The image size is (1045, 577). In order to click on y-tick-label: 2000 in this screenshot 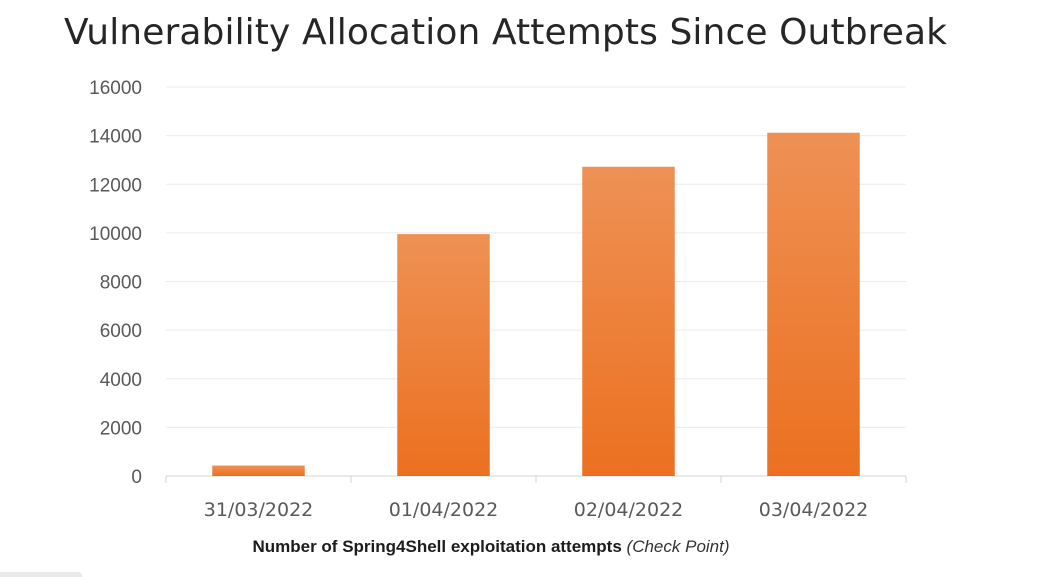, I will do `click(121, 428)`.